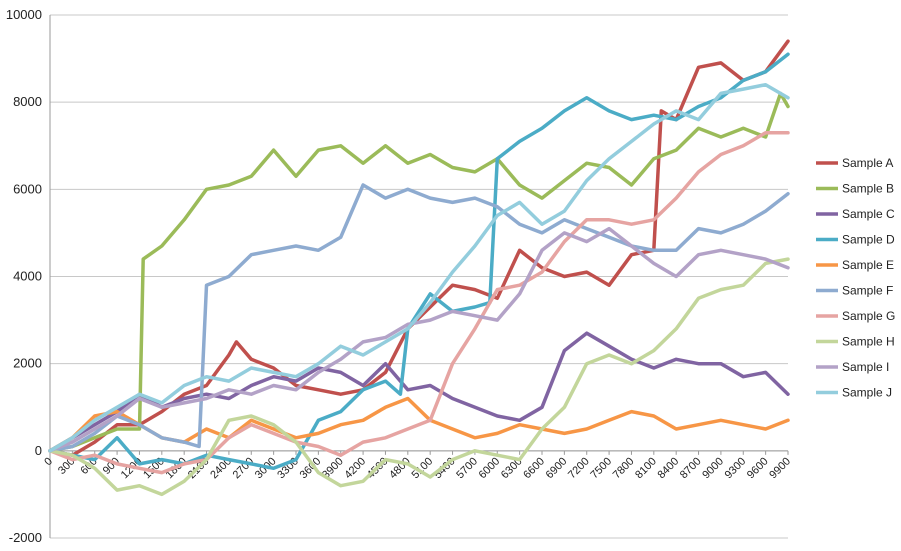  What do you see at coordinates (669, 468) in the screenshot?
I see `x-tick-label: 8400` at bounding box center [669, 468].